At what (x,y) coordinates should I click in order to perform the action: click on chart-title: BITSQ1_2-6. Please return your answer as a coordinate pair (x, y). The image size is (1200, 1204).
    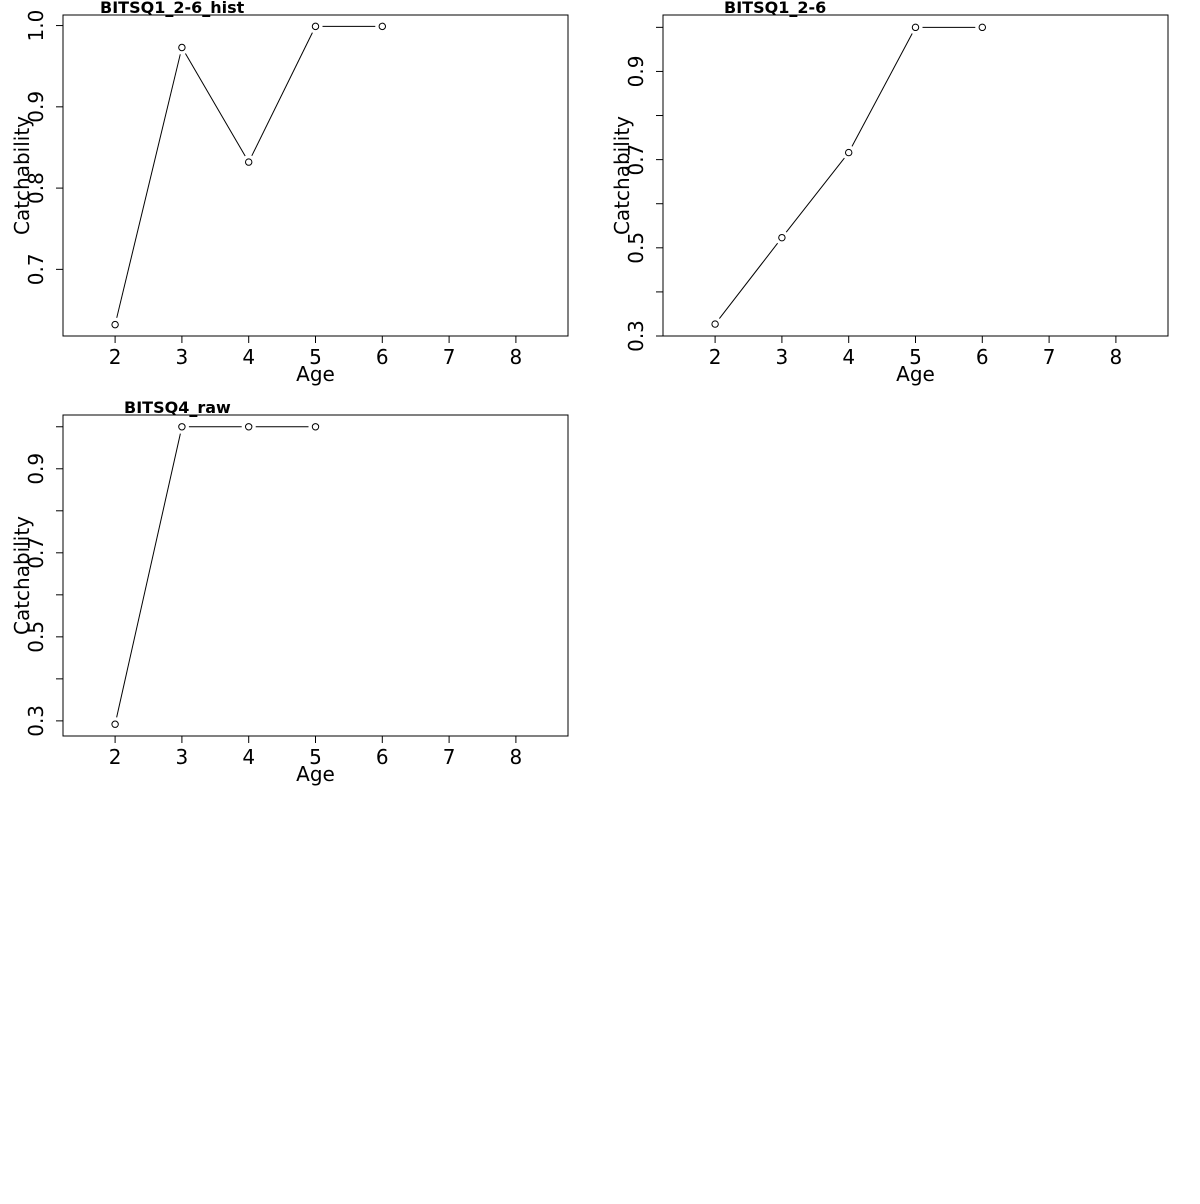
    Looking at the image, I should click on (775, 8).